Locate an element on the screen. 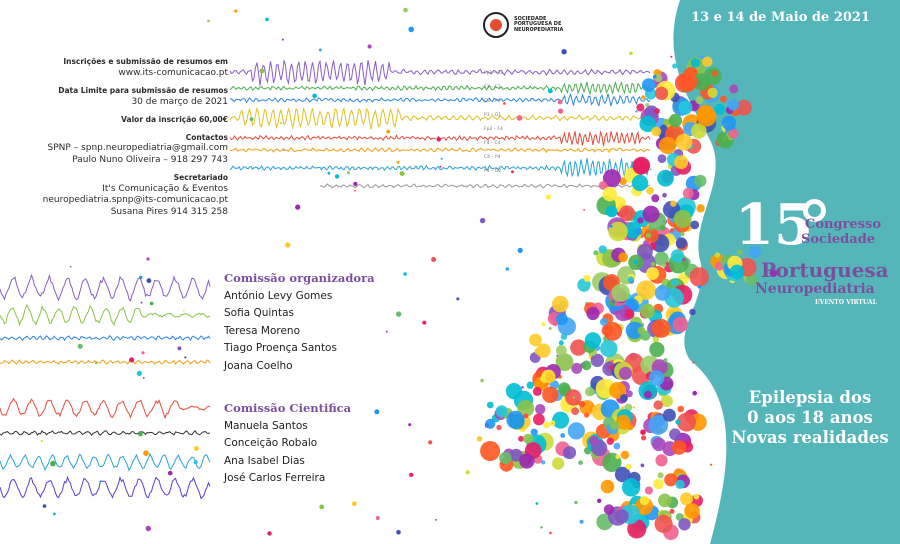 The image size is (900, 544). eeg-trace-purple is located at coordinates (440, 72).